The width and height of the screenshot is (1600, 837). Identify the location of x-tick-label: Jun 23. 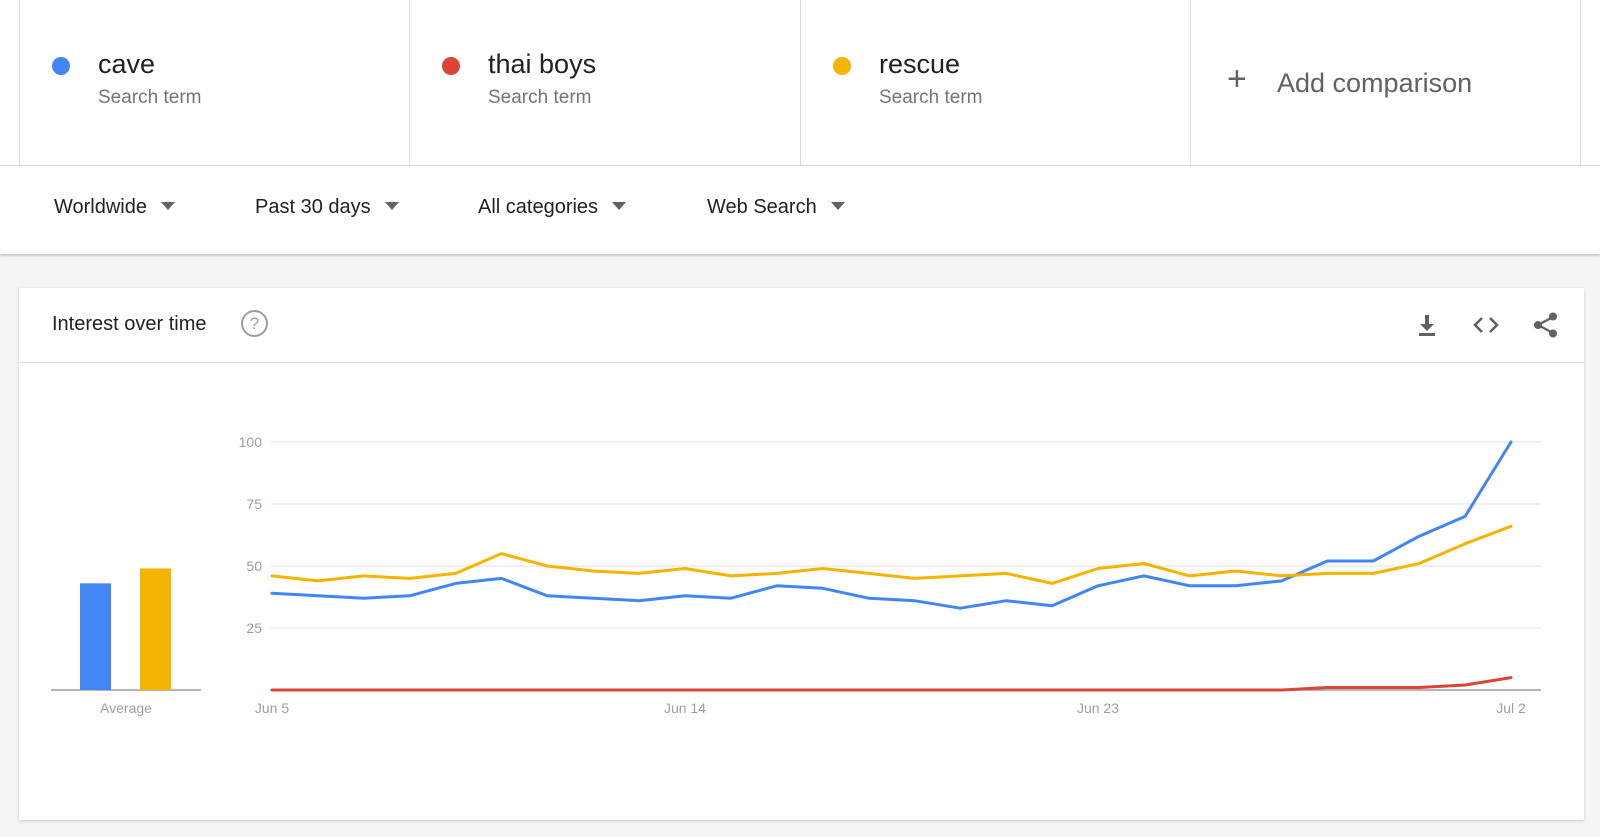
(1098, 708).